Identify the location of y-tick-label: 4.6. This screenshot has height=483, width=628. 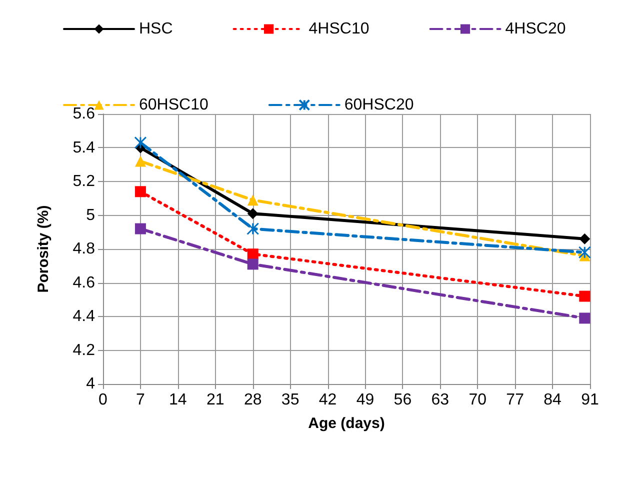
(84, 283).